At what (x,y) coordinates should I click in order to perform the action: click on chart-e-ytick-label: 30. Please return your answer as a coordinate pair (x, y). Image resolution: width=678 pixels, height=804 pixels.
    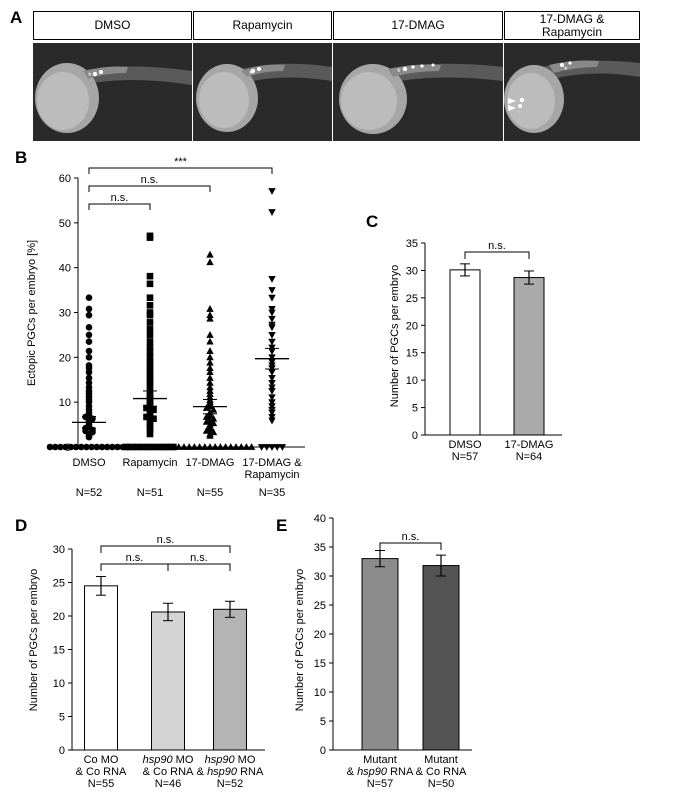
    Looking at the image, I should click on (320, 577).